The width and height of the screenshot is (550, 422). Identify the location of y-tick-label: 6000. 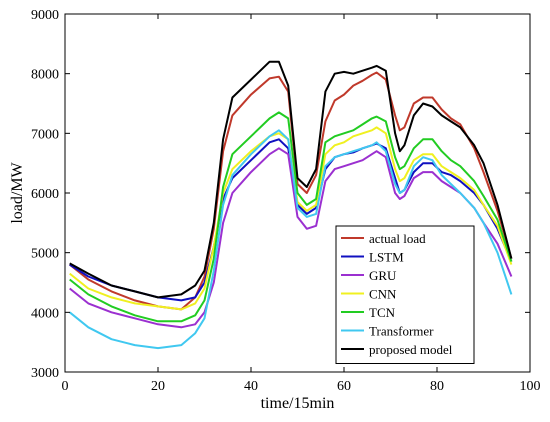
(45, 194).